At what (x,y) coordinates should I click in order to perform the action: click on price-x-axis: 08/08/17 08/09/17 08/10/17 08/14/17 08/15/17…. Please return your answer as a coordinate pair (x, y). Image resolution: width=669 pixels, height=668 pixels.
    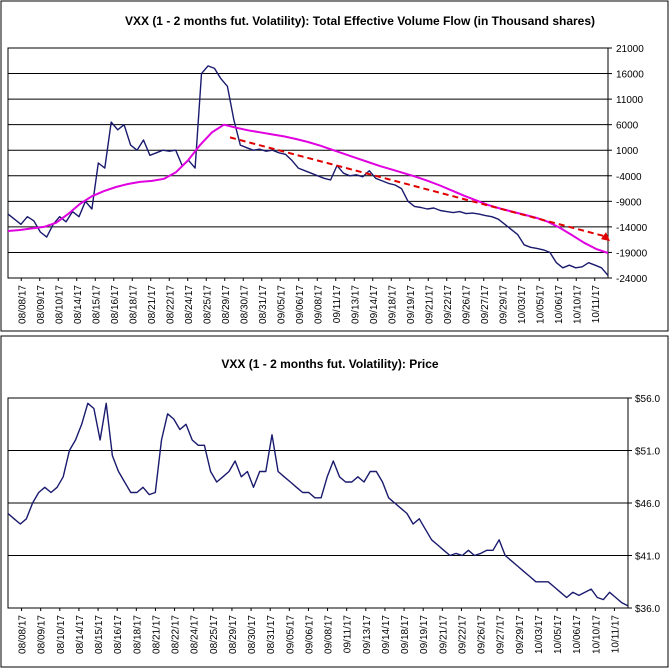
    Looking at the image, I should click on (319, 631).